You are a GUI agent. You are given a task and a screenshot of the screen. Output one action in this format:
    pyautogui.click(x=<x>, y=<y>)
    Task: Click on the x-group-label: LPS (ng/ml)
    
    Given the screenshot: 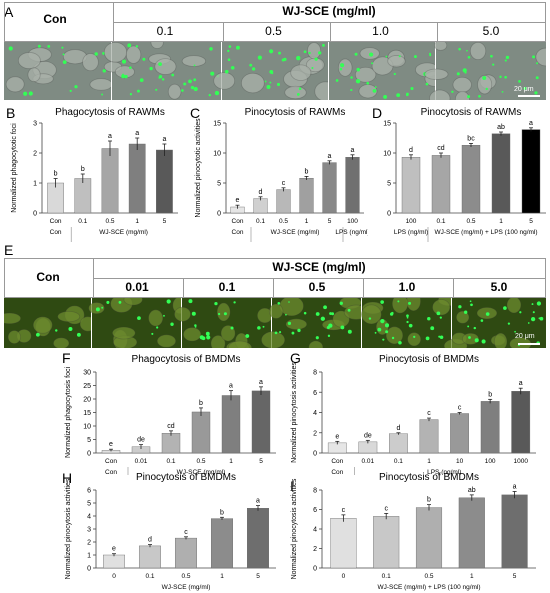 What is the action you would take?
    pyautogui.click(x=351, y=232)
    